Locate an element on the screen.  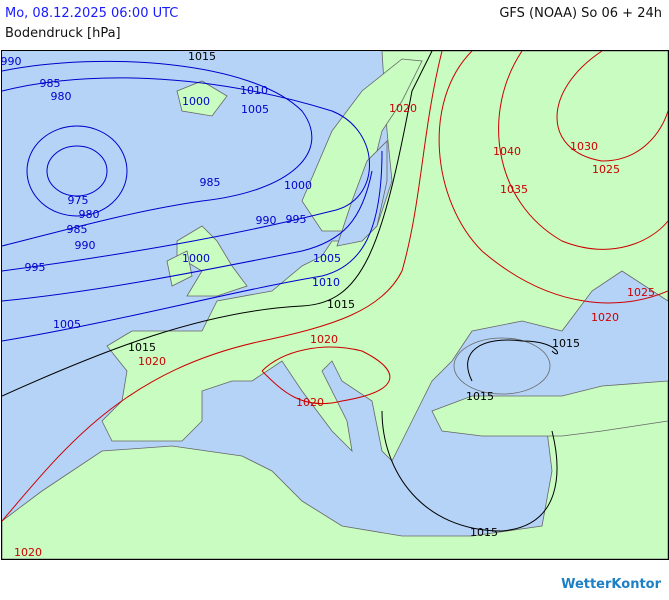
isobar-label: 1035 is located at coordinates (514, 189).